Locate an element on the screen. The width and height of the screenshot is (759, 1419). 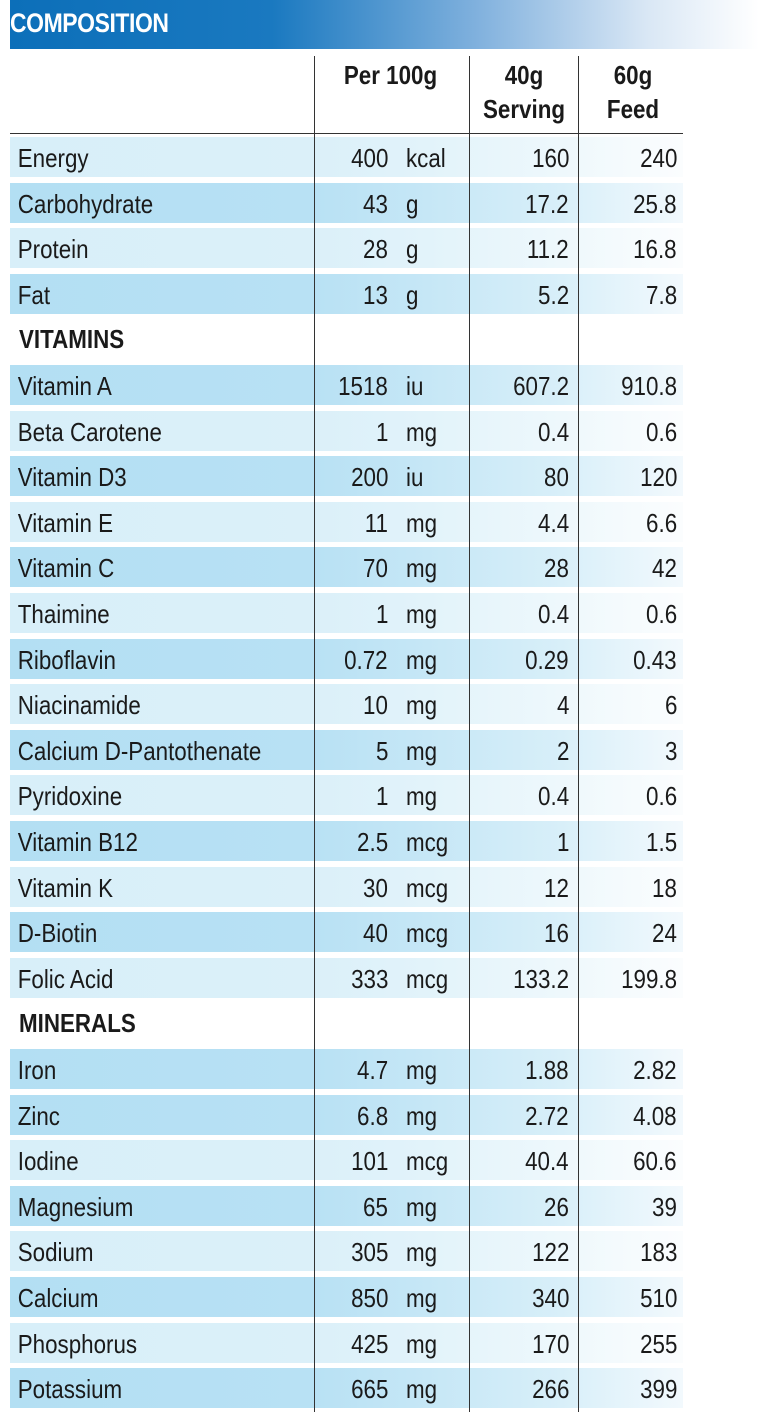
column-header-feed-line1: 60g is located at coordinates (633, 75).